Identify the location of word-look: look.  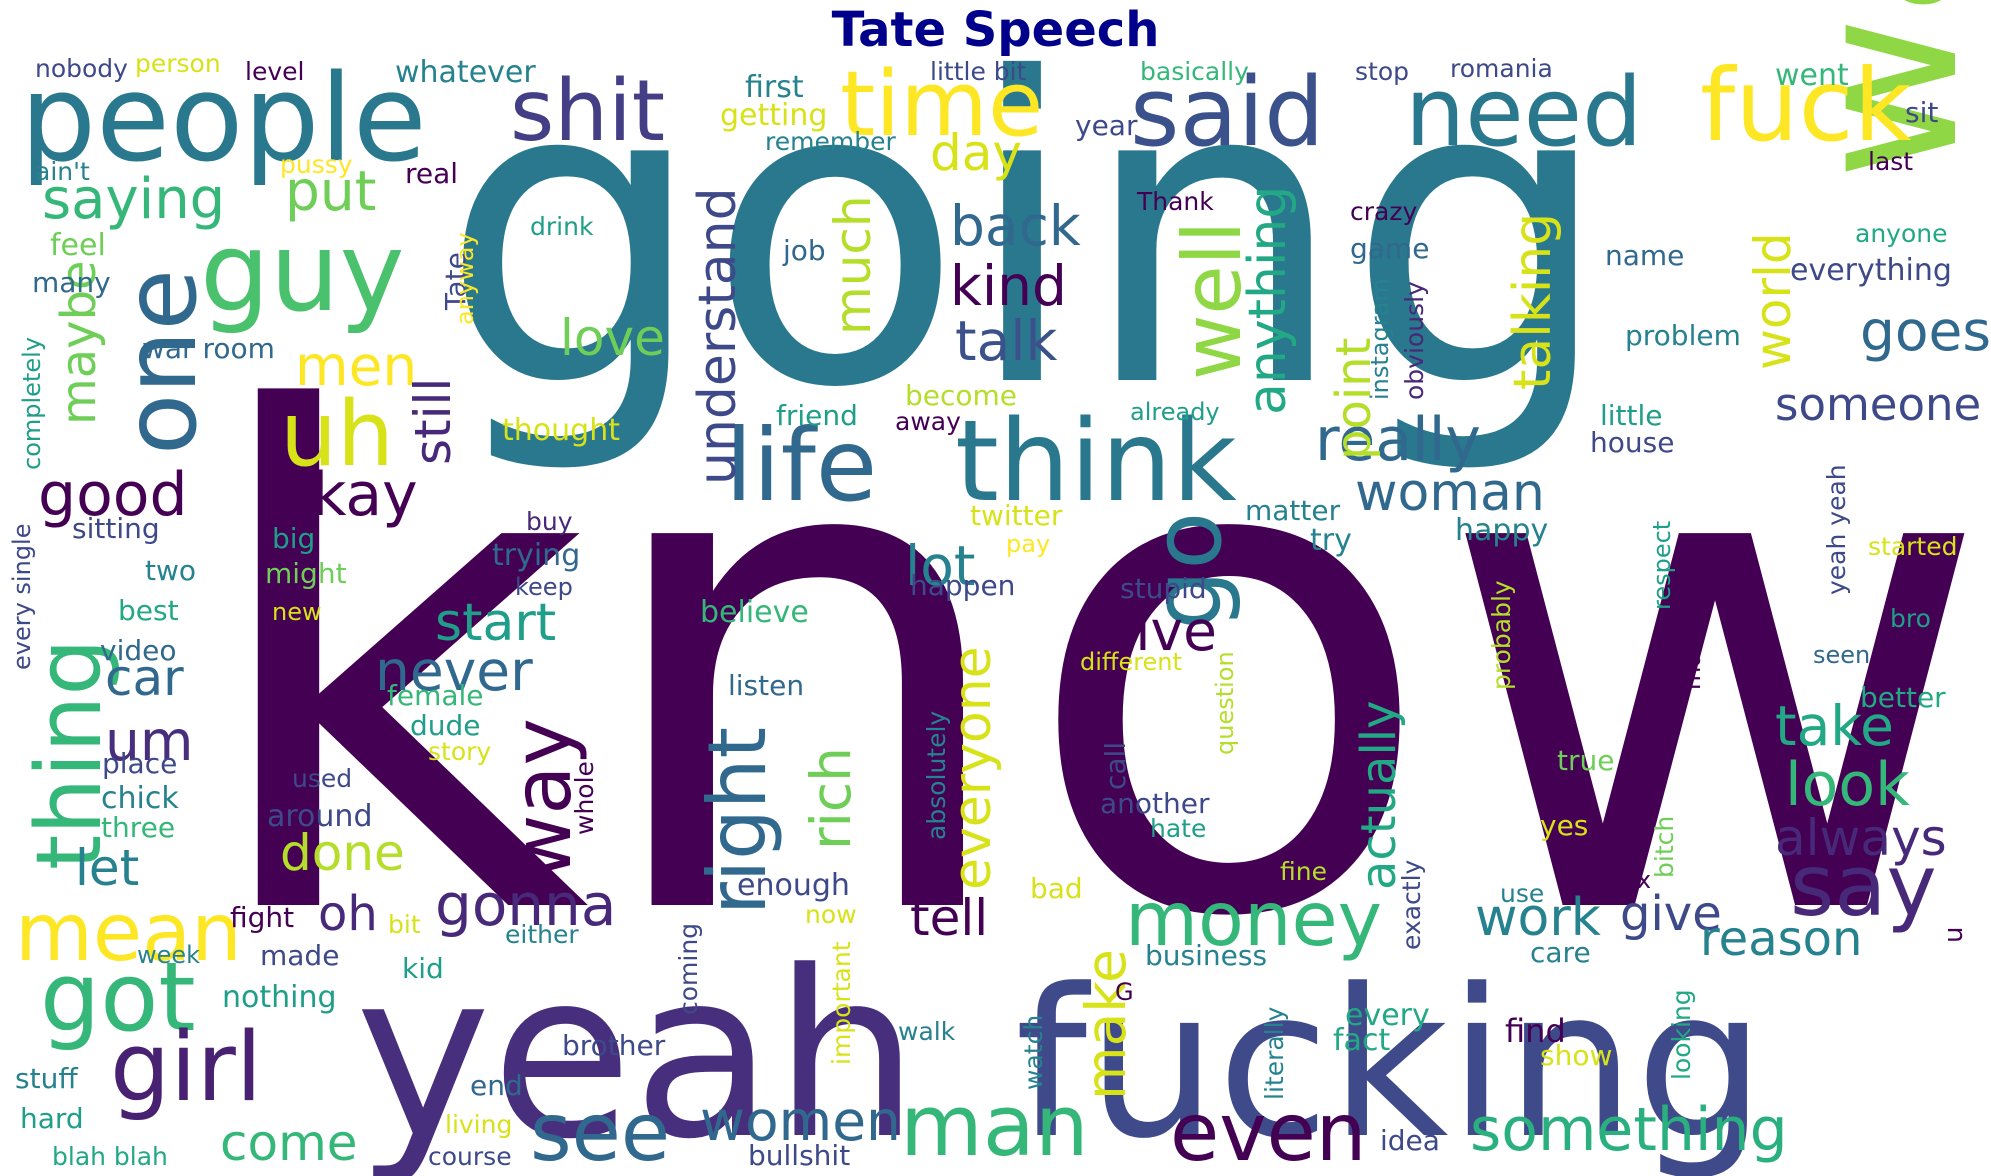
(1847, 785).